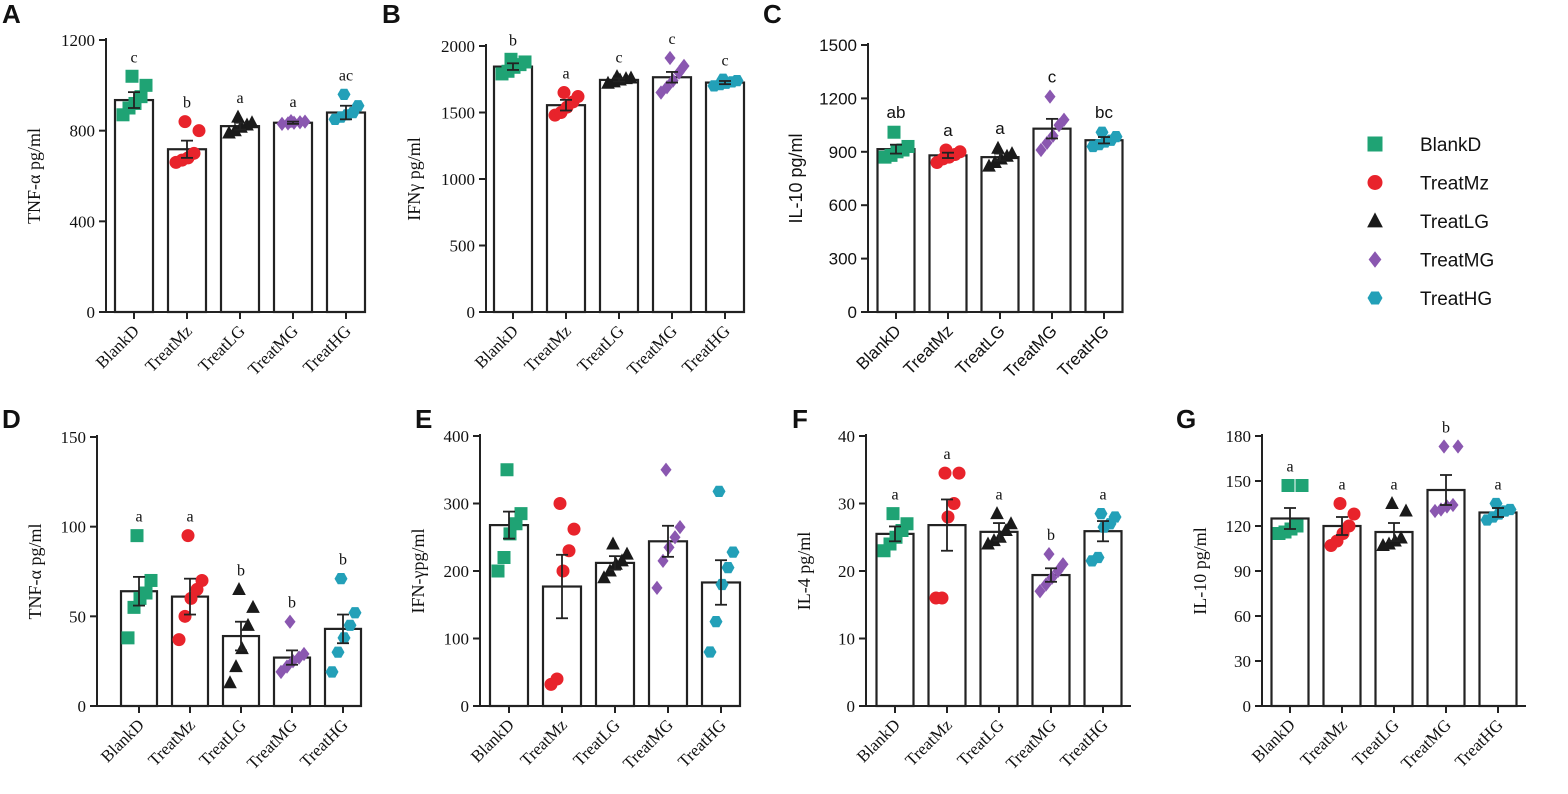  What do you see at coordinates (35, 572) in the screenshot?
I see `y-axis-title: TNF-α pg/ml` at bounding box center [35, 572].